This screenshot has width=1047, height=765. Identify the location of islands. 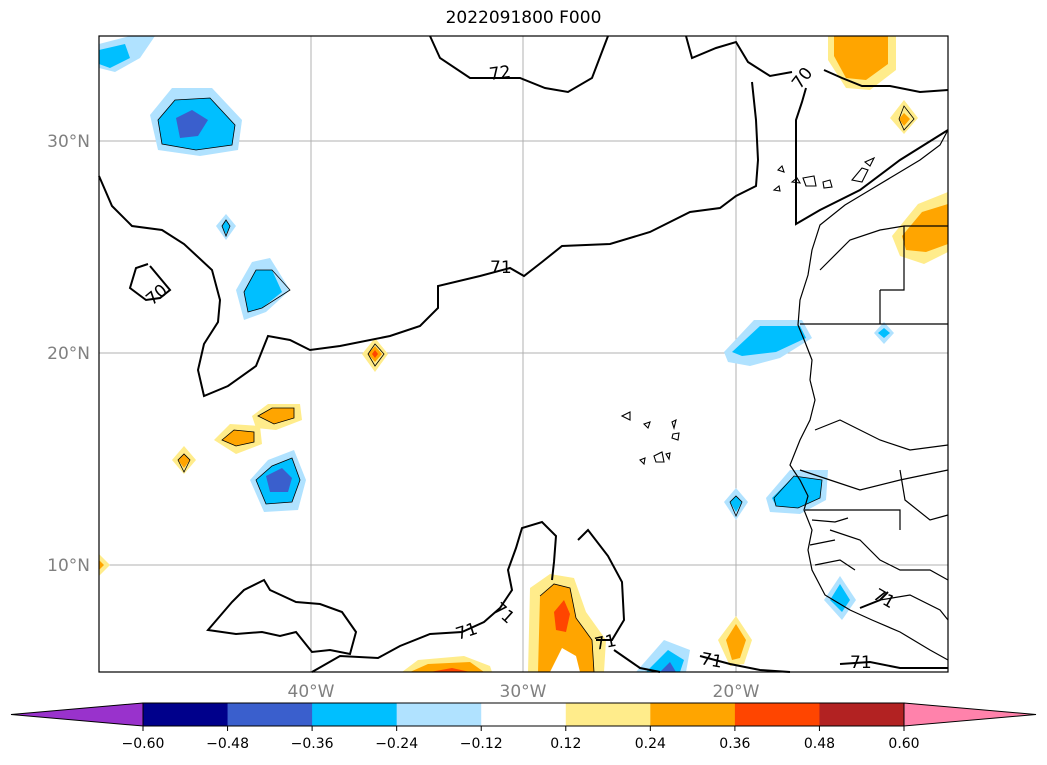
(748, 311).